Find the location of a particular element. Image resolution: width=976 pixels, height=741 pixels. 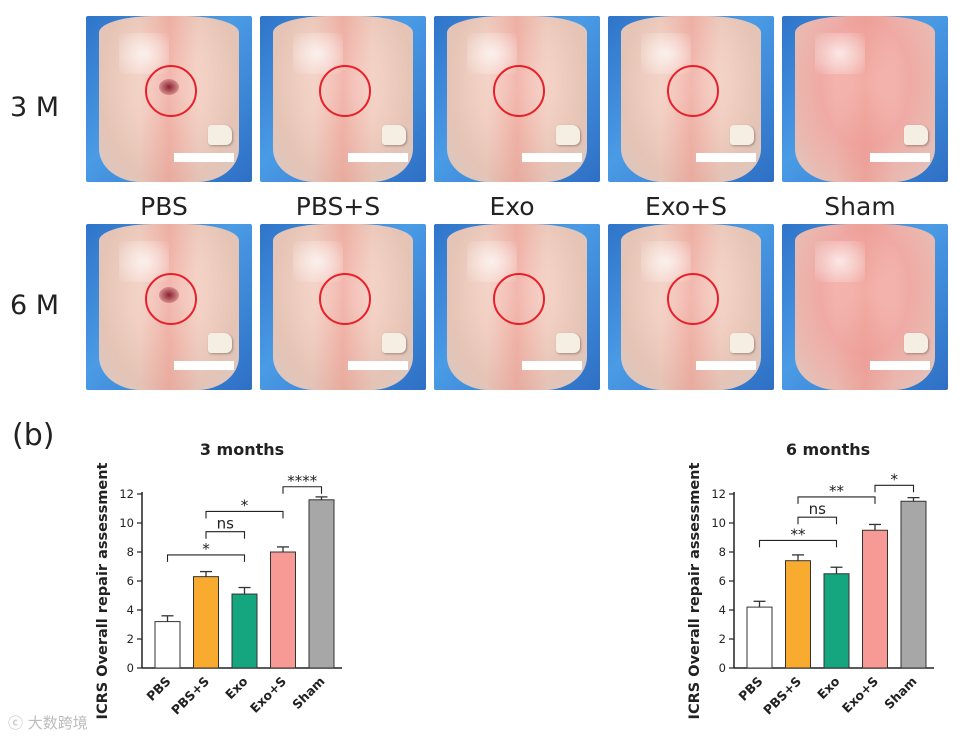

photo-6m-pbs-s is located at coordinates (343, 307).